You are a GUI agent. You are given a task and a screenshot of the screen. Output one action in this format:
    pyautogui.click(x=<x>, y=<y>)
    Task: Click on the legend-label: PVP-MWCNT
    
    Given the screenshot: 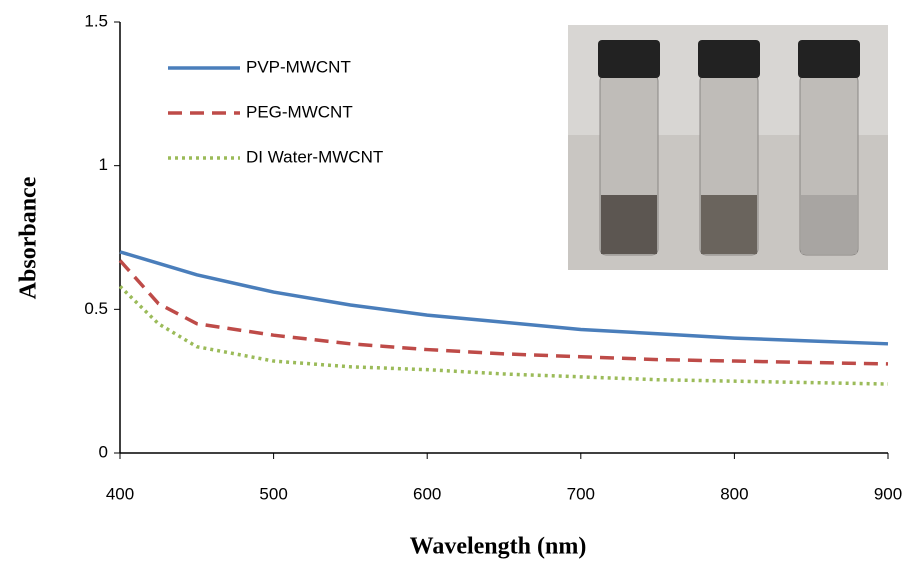 What is the action you would take?
    pyautogui.click(x=298, y=66)
    